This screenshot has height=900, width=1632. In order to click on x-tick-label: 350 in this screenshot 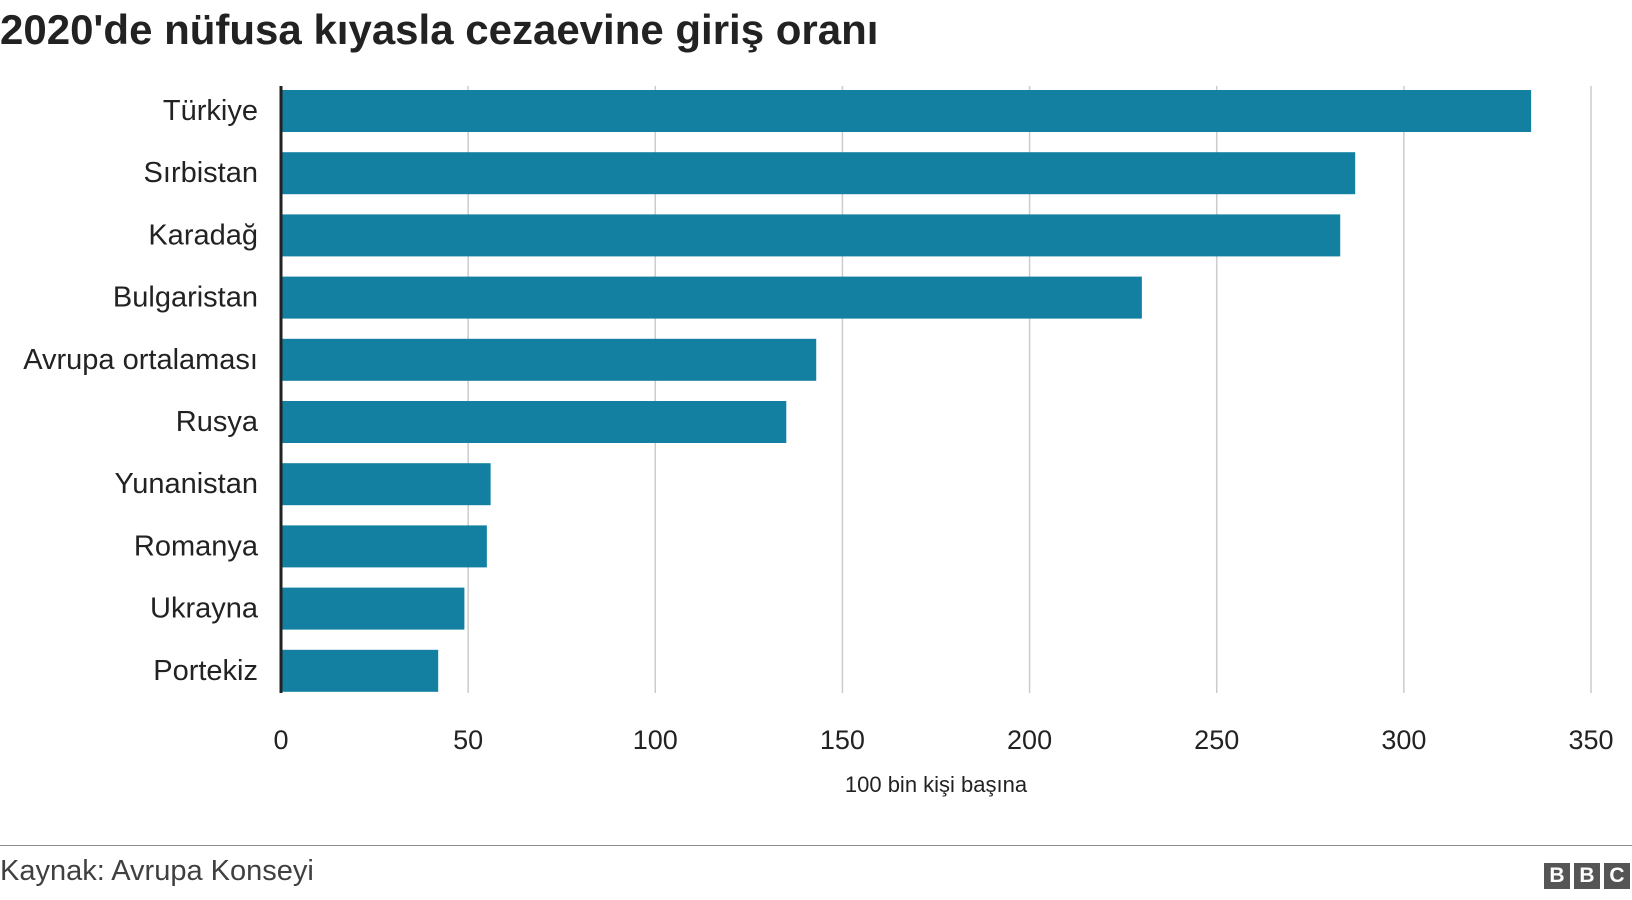, I will do `click(1590, 740)`.